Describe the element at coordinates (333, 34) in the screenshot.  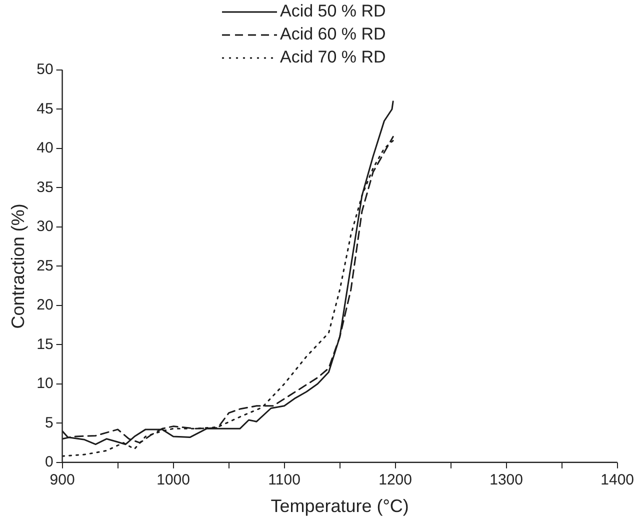
I see `legend-label: Acid 60 % RD` at that location.